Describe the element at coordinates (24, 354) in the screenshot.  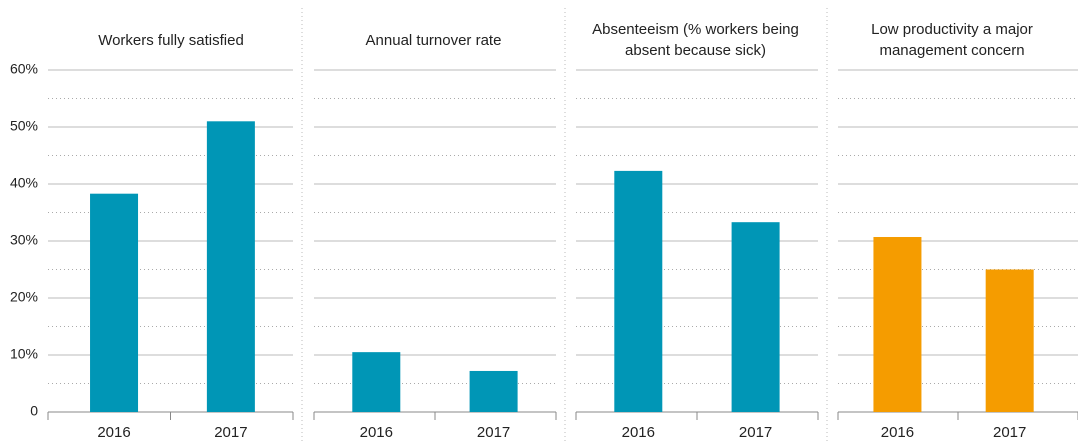
I see `y-tick-label: 10%` at that location.